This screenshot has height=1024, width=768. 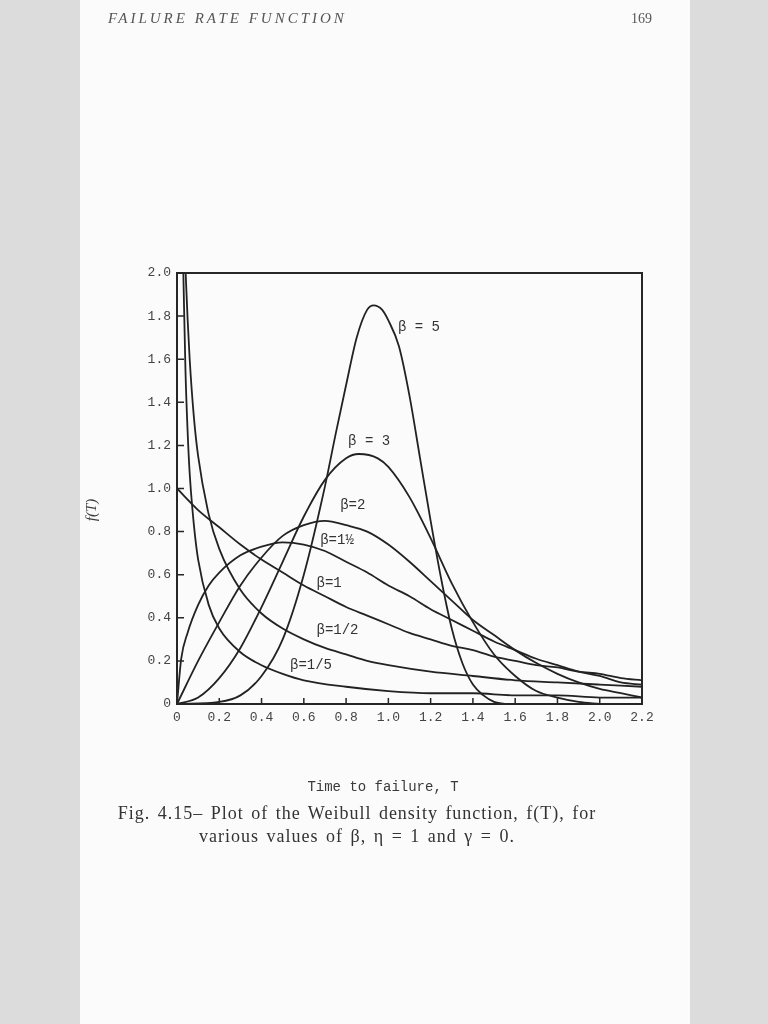 What do you see at coordinates (642, 718) in the screenshot?
I see `x-tick-label: 2.2` at bounding box center [642, 718].